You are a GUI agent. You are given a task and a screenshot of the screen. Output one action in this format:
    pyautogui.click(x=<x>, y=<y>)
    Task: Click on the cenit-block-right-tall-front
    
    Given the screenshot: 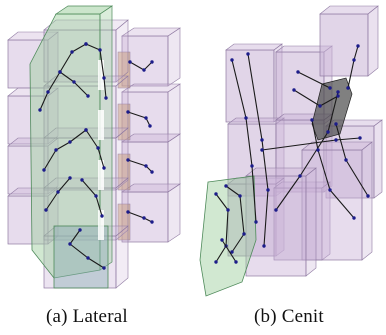 What is the action you would take?
    pyautogui.click(x=332, y=205)
    